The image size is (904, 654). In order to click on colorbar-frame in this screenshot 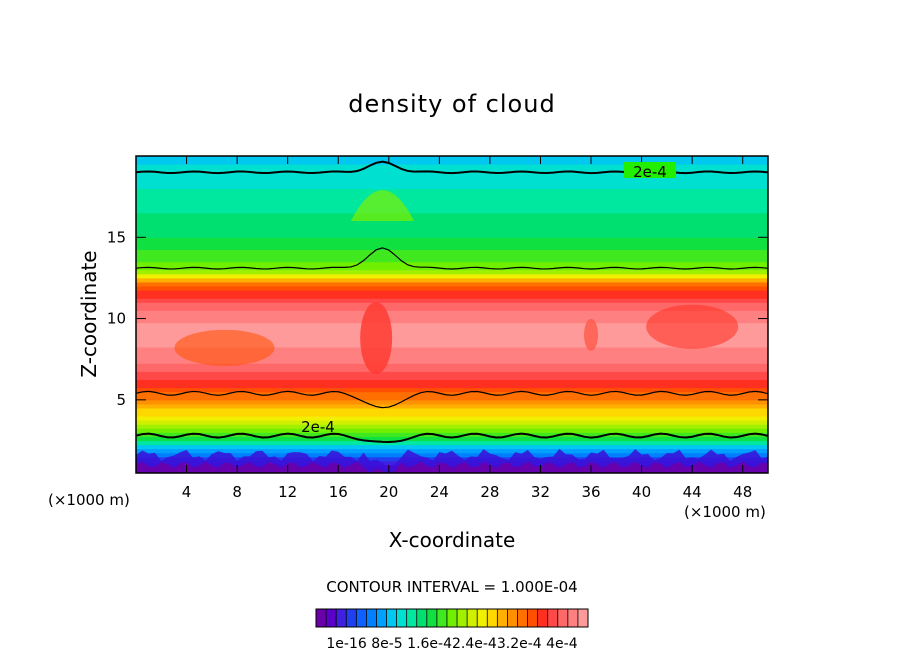, I will do `click(452, 618)`.